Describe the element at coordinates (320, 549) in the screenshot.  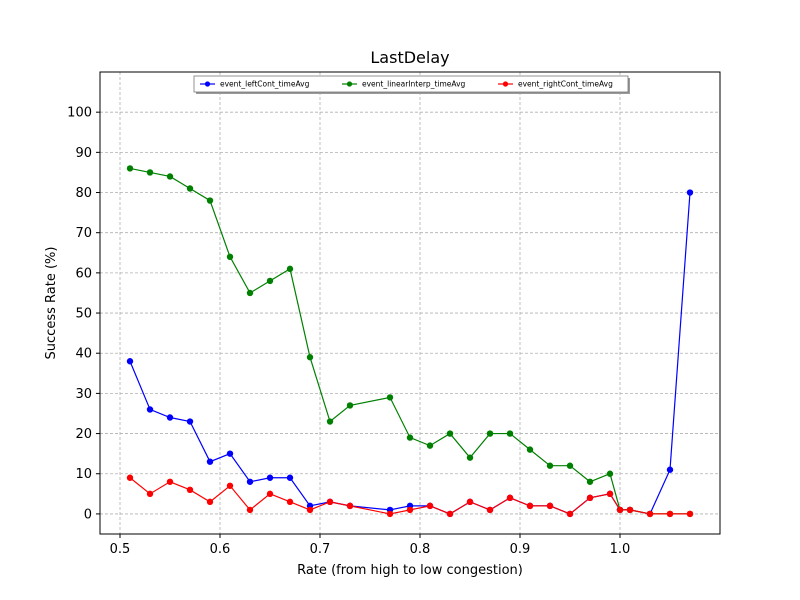
I see `x-tick-label: 0.7` at that location.